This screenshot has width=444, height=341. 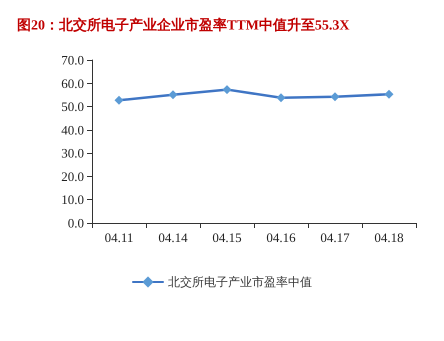 What do you see at coordinates (76, 223) in the screenshot?
I see `y-tick-label: 0.0` at bounding box center [76, 223].